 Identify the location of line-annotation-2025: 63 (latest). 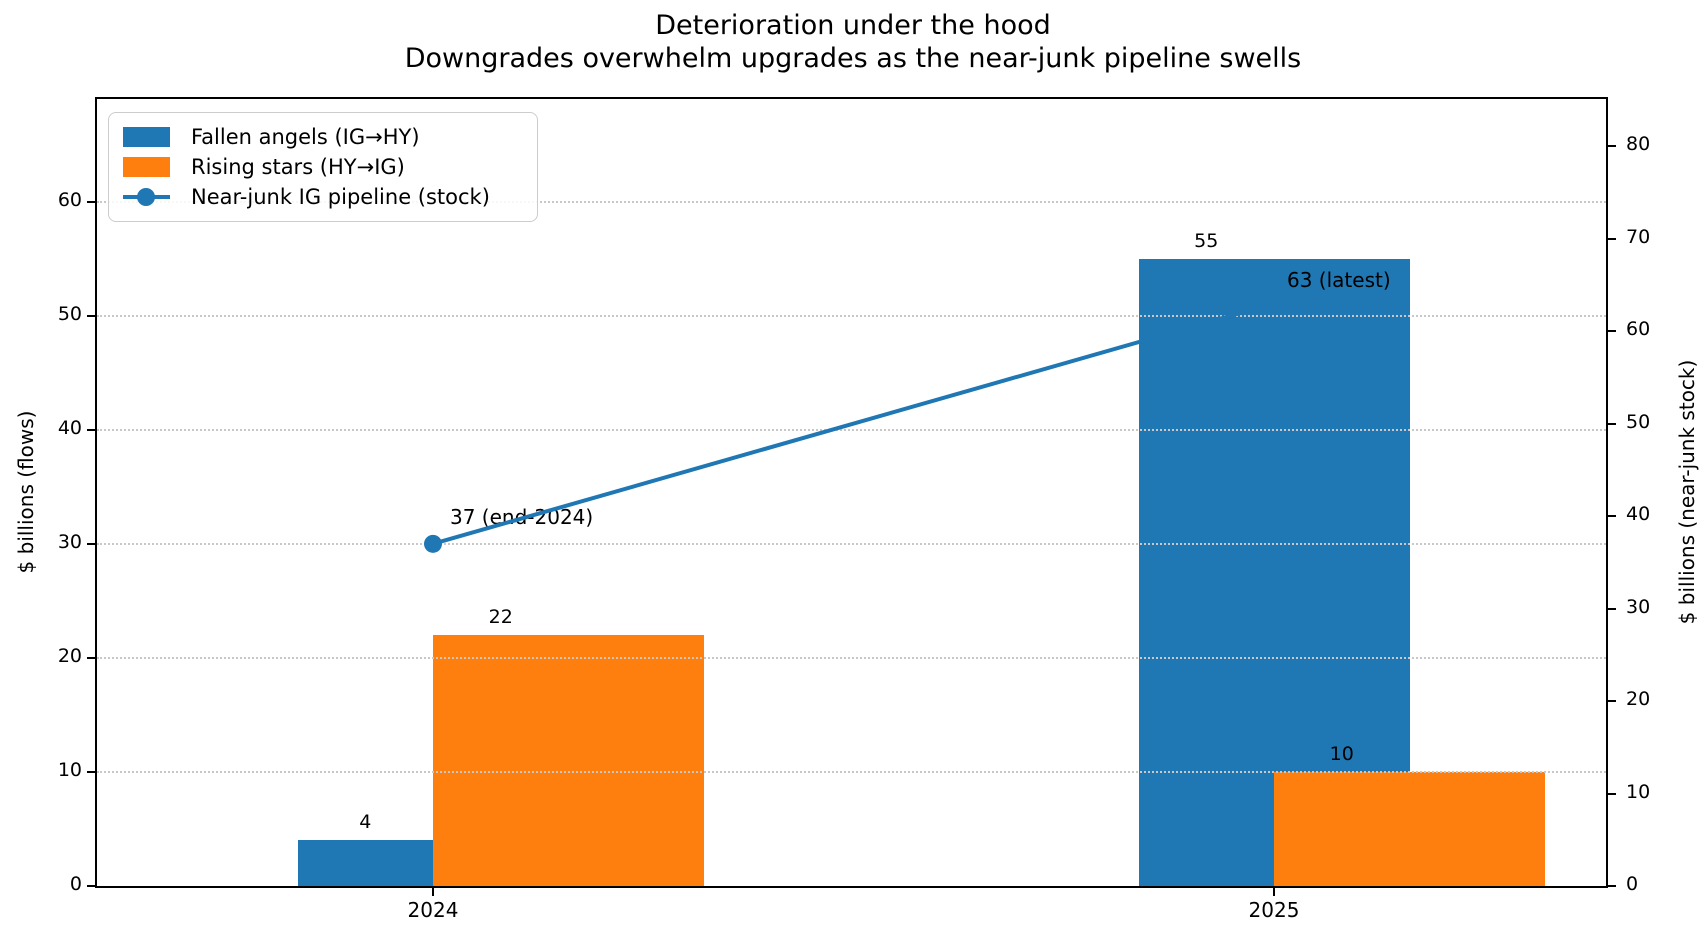
(1339, 280).